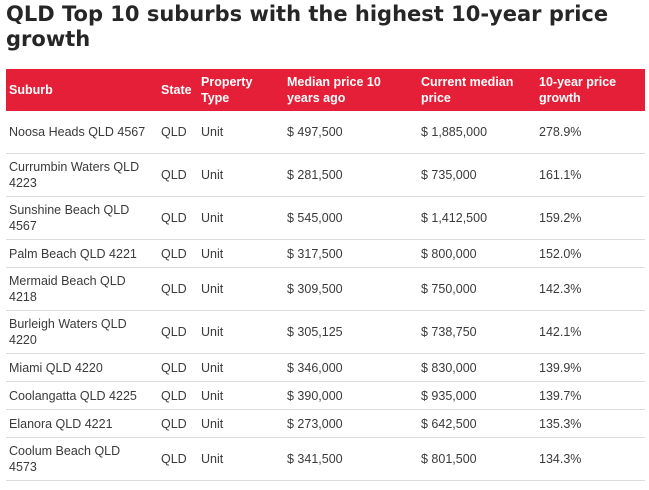 This screenshot has width=649, height=490. What do you see at coordinates (351, 175) in the screenshot?
I see `cell-median-10y: $ 281,500` at bounding box center [351, 175].